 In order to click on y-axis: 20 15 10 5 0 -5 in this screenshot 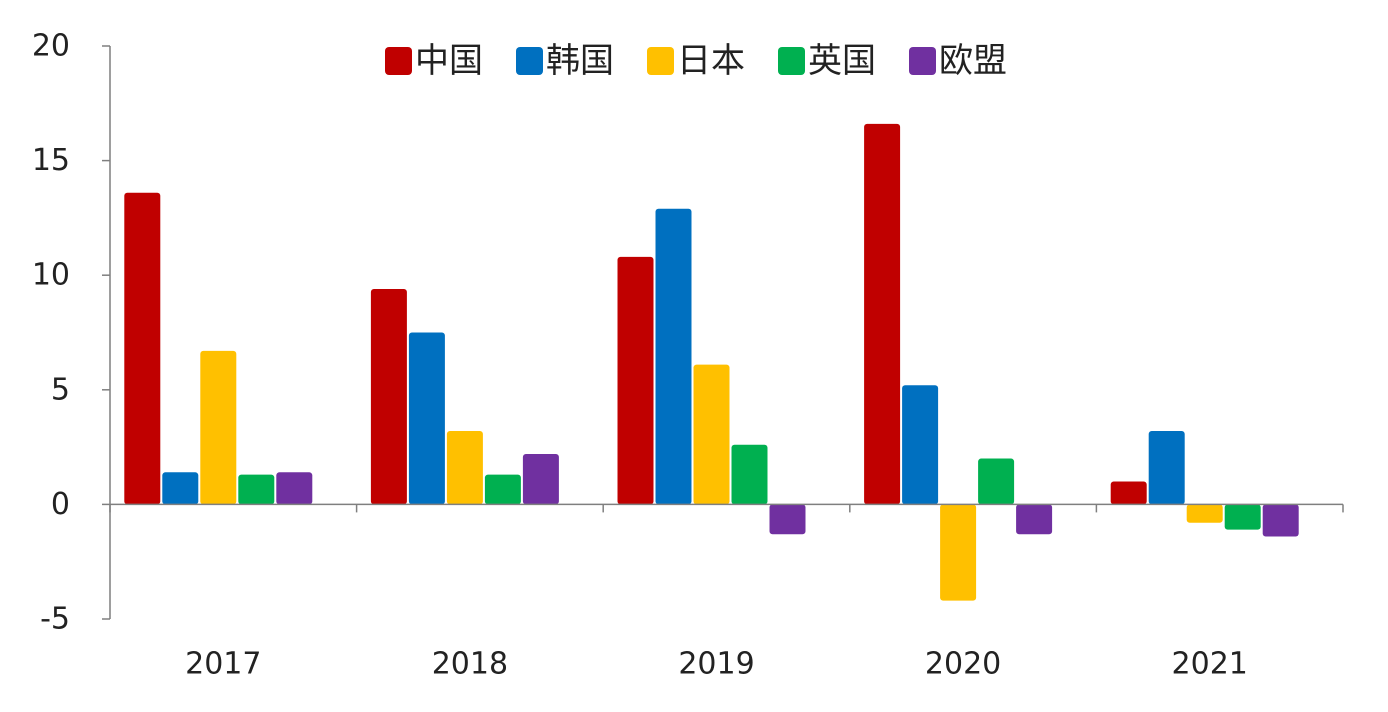, I will do `click(71, 333)`.